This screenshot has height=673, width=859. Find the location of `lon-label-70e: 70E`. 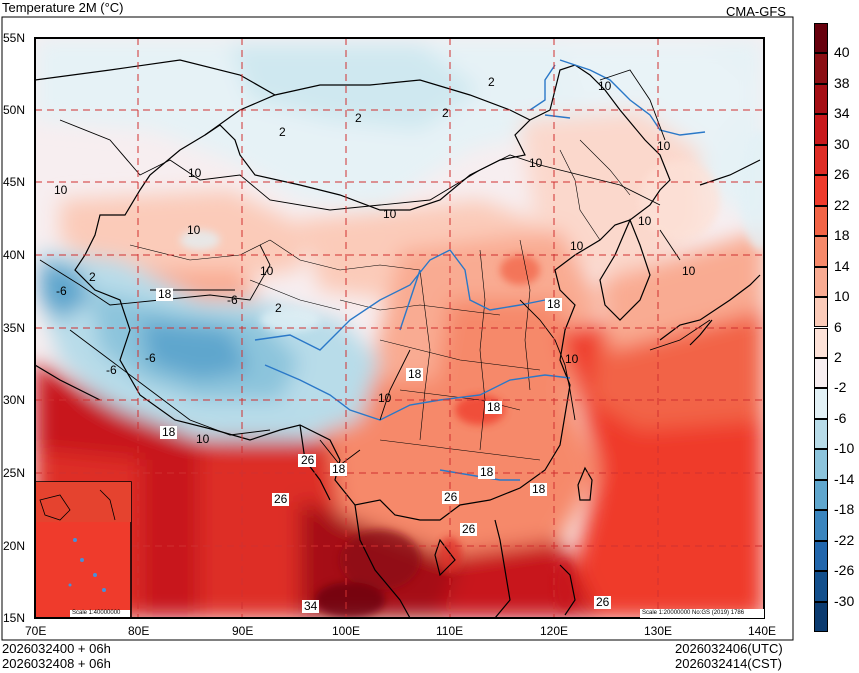

lon-label-70e: 70E is located at coordinates (36, 631).